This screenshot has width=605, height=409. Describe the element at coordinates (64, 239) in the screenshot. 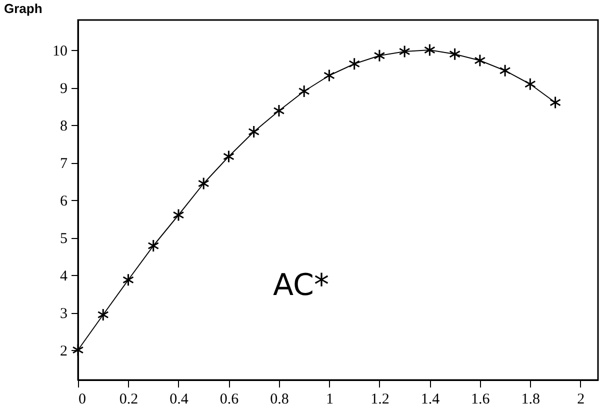

I see `y-tick-label: 5` at that location.